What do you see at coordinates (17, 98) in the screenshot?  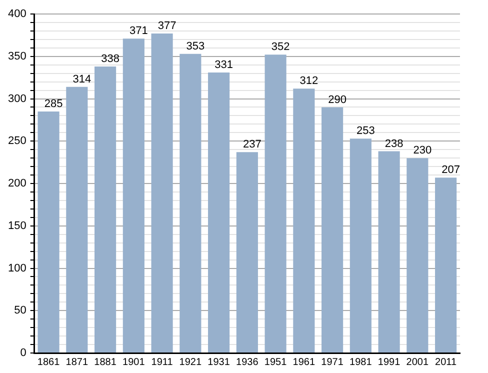 I see `y-tick-label: 300` at bounding box center [17, 98].